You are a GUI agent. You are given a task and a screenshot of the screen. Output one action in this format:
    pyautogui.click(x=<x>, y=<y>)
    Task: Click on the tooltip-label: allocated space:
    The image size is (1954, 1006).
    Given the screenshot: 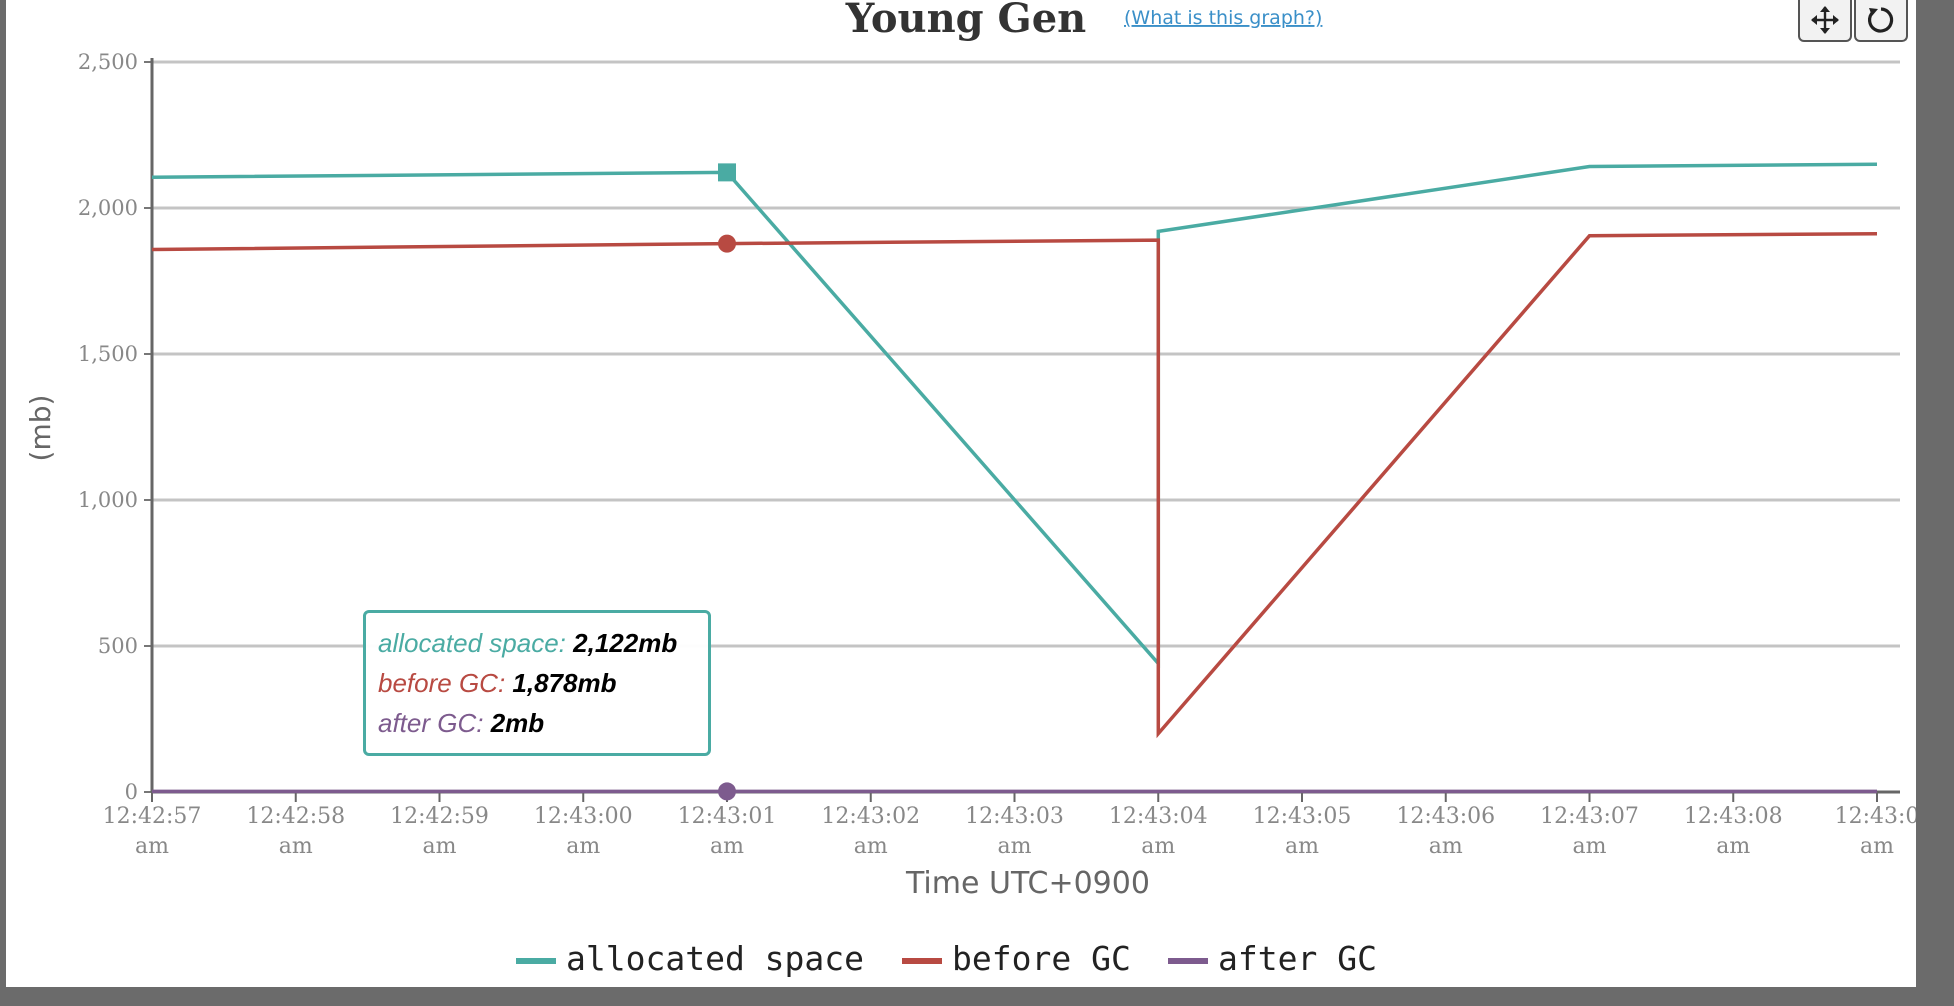 What is the action you would take?
    pyautogui.click(x=472, y=643)
    